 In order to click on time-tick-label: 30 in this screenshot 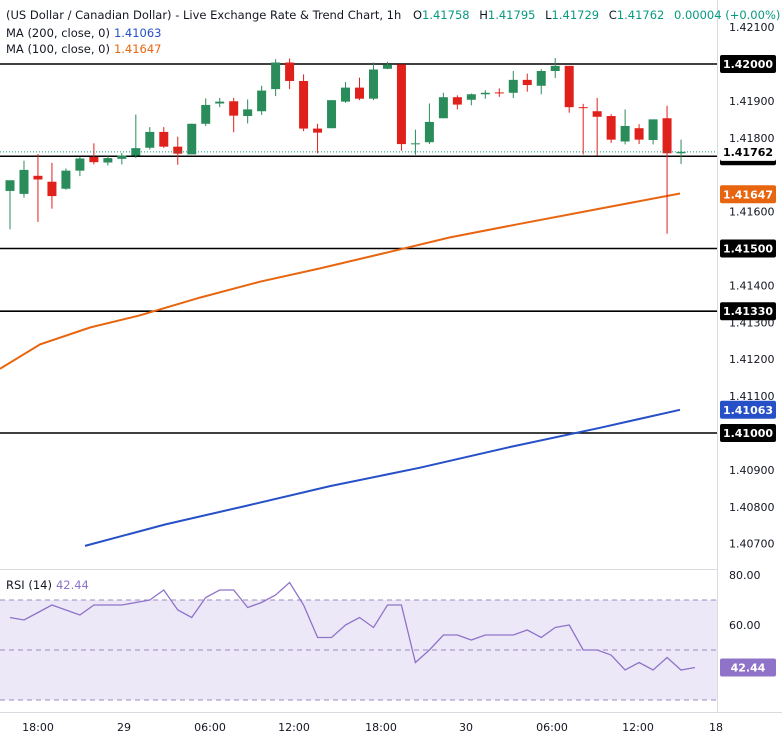, I will do `click(466, 727)`.